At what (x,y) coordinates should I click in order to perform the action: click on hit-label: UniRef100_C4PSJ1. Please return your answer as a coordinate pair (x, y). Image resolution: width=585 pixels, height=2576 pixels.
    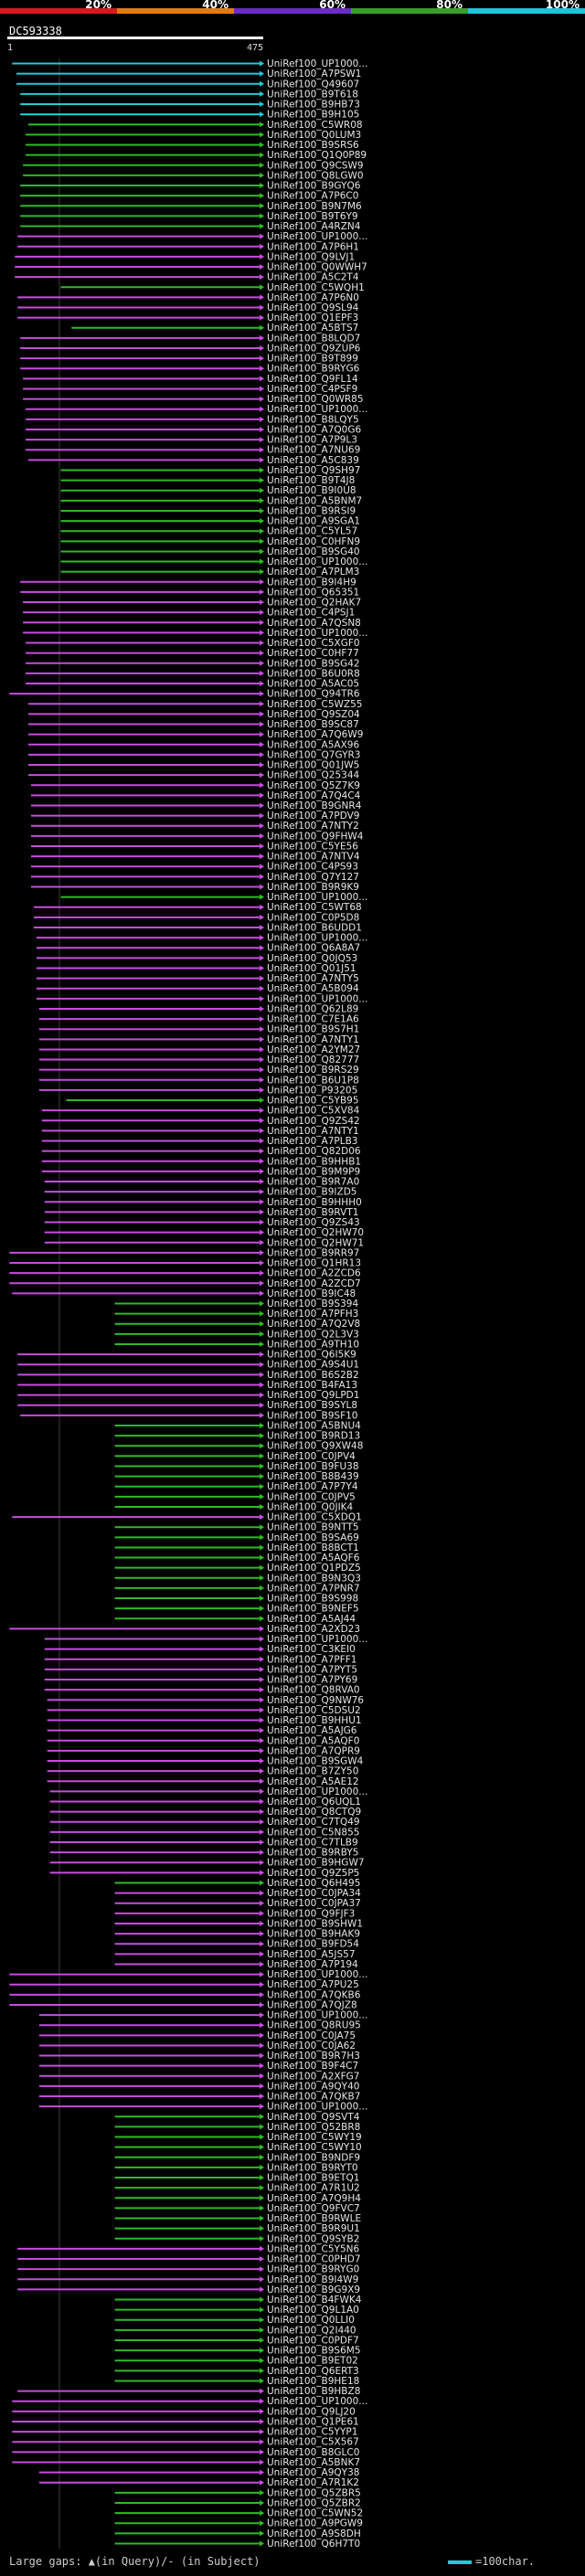
    Looking at the image, I should click on (311, 613).